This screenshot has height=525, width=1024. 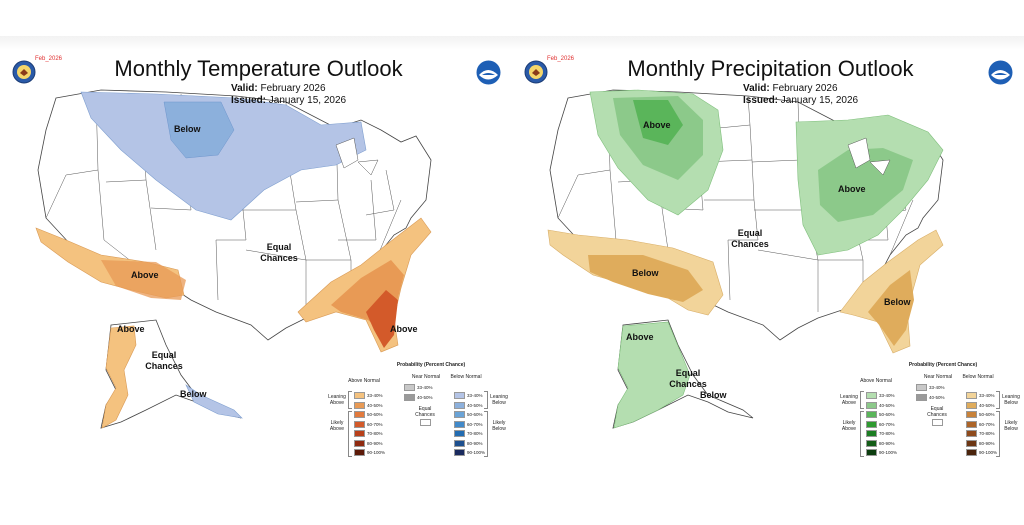 I want to click on precip-above-alaska, so click(x=652, y=375).